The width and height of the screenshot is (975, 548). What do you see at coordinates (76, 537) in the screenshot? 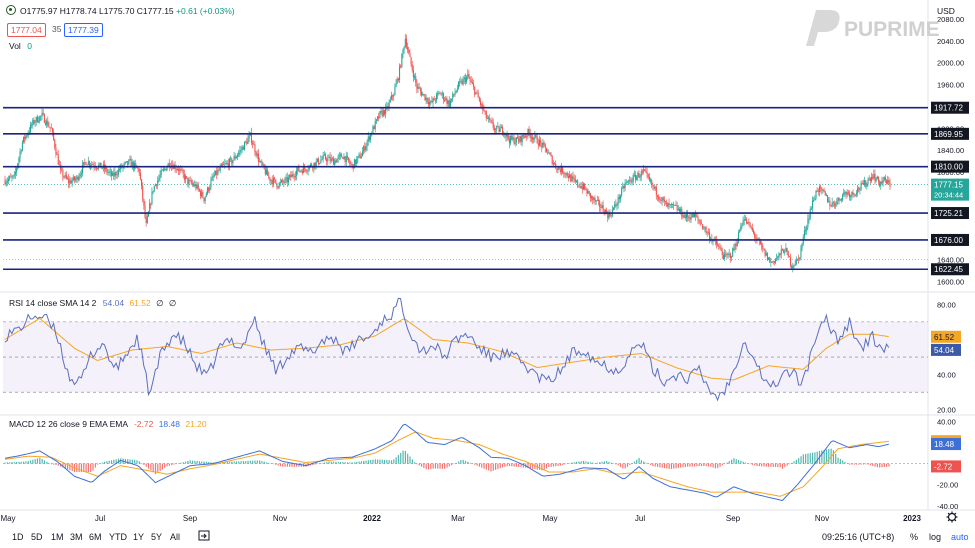
I see `range-3m: 3M` at bounding box center [76, 537].